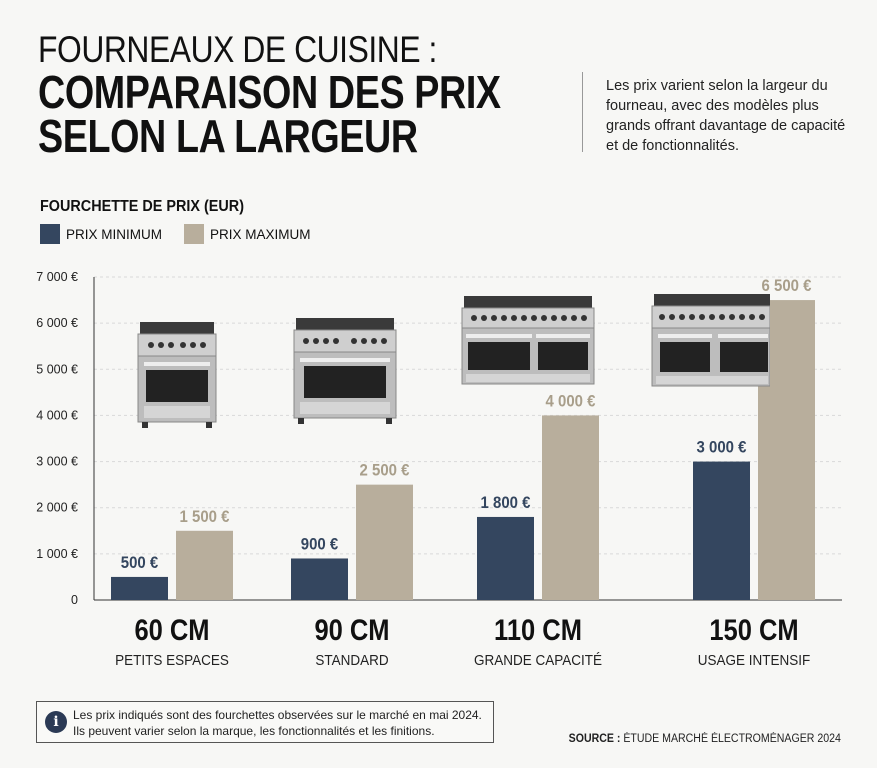  What do you see at coordinates (594, 739) in the screenshot?
I see `source-label: SOURCE :` at bounding box center [594, 739].